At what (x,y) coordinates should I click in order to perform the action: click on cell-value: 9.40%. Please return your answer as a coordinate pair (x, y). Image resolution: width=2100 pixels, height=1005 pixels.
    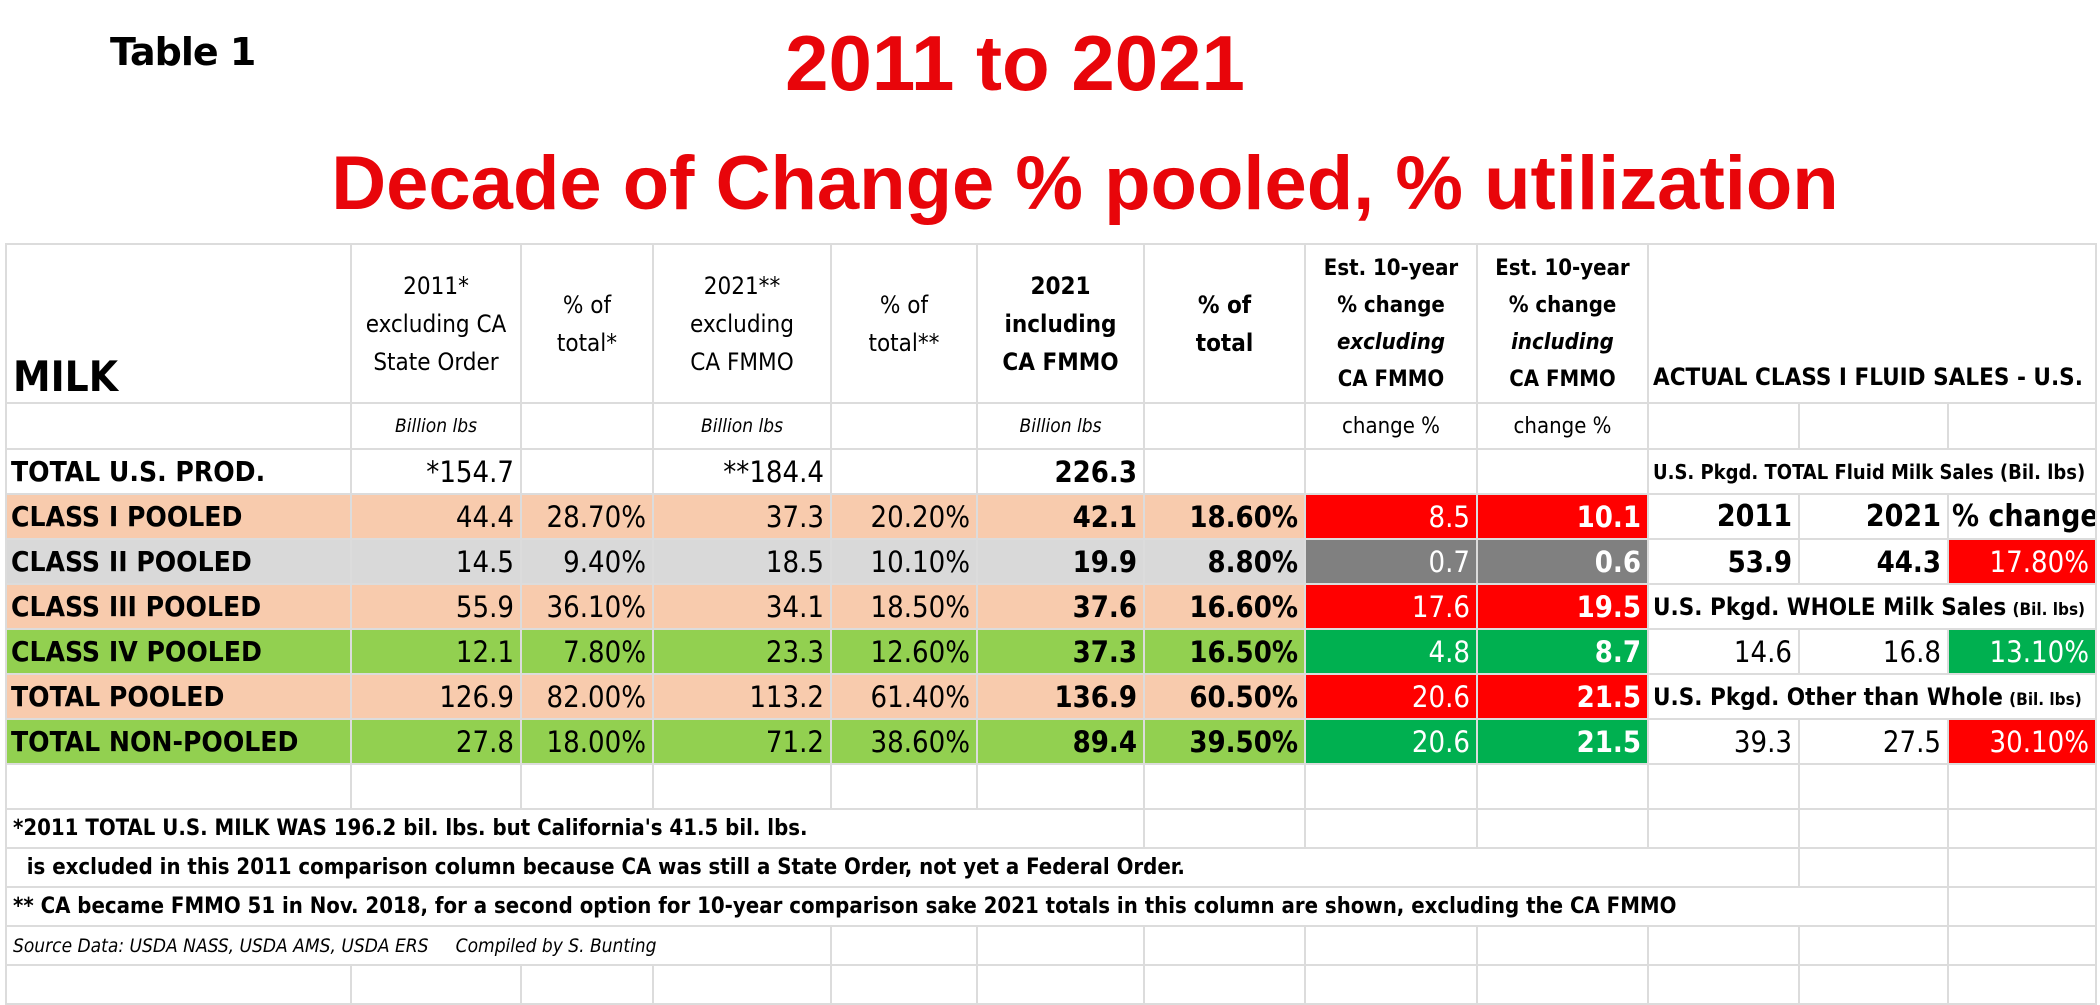
    Looking at the image, I should click on (587, 561).